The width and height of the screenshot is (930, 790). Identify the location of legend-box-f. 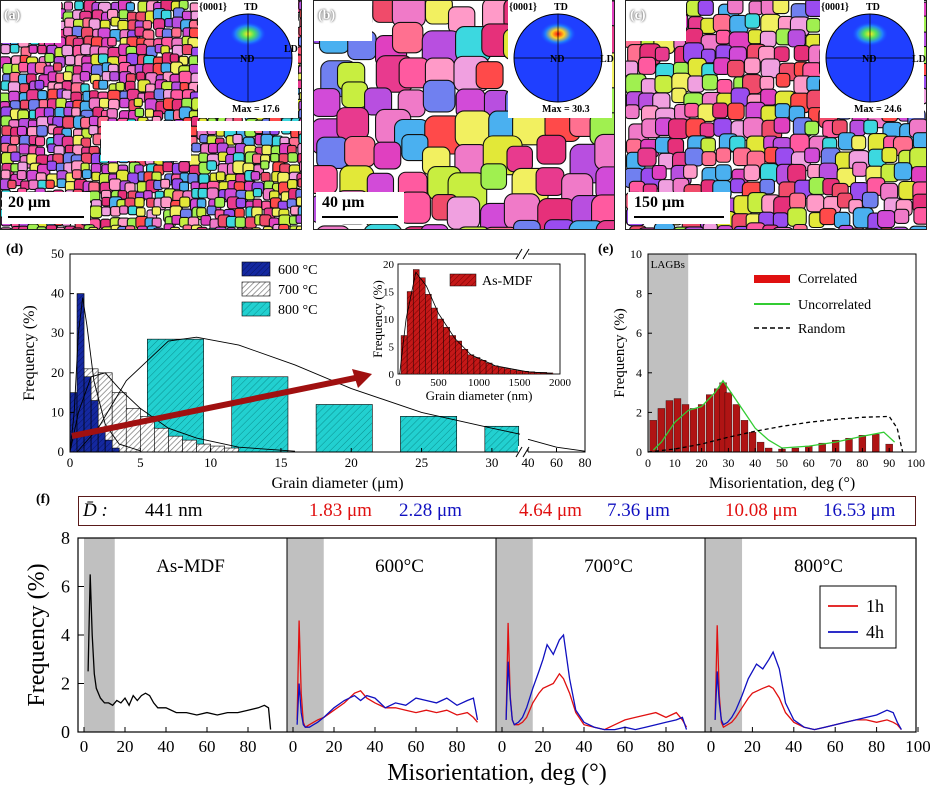
(858, 617).